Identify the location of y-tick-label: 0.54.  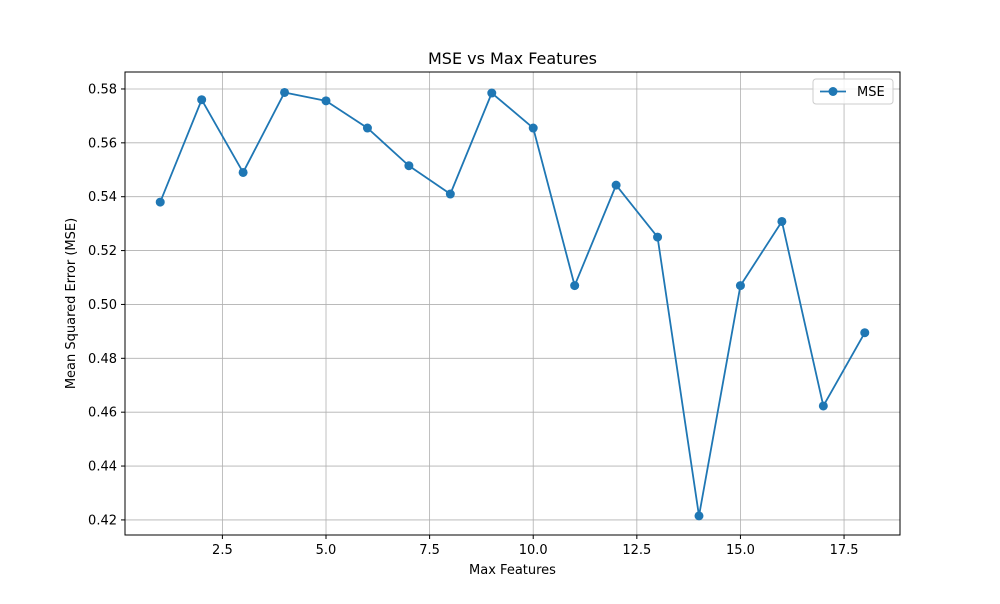
(102, 197).